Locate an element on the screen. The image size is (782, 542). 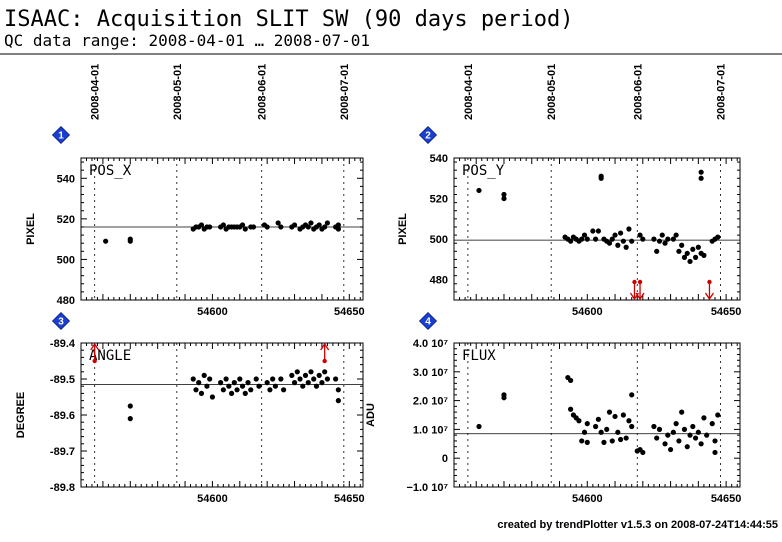
date-label: 2008-05-01 is located at coordinates (552, 92).